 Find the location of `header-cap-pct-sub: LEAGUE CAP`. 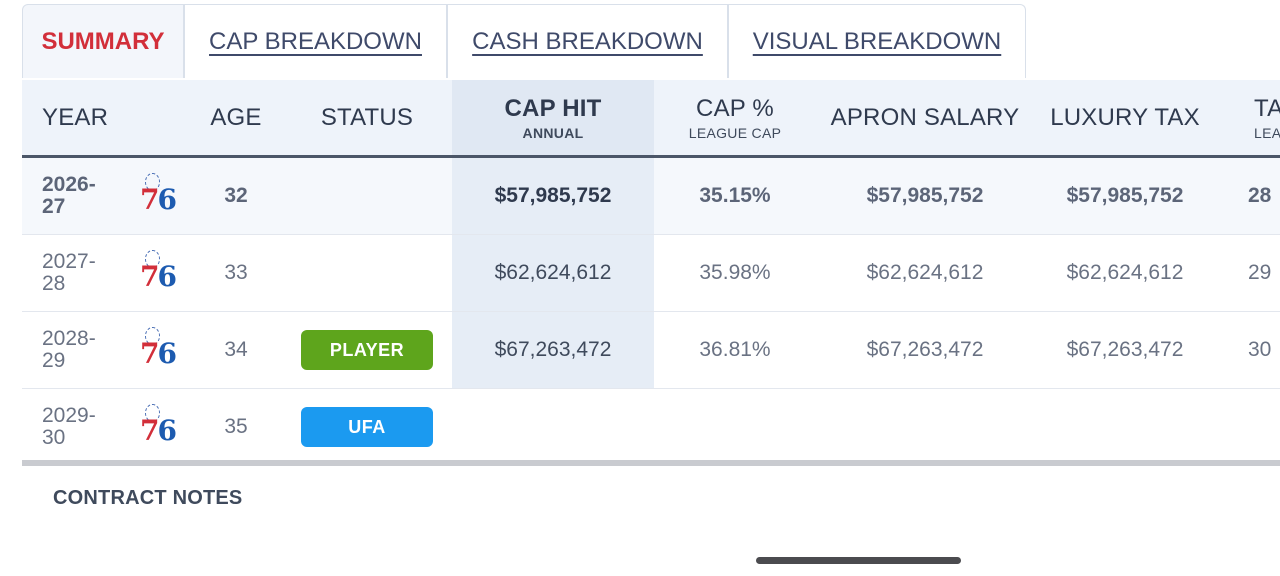

header-cap-pct-sub: LEAGUE CAP is located at coordinates (735, 132).